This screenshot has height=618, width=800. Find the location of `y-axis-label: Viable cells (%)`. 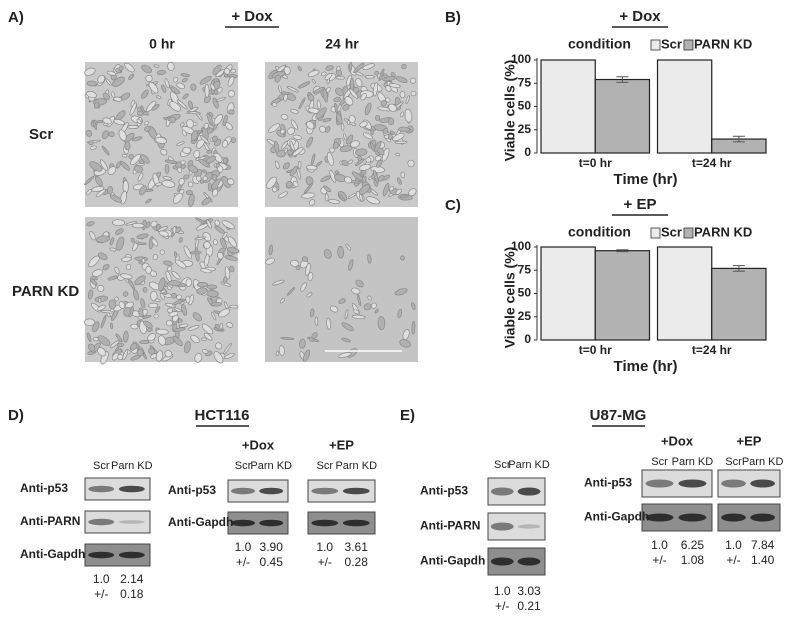

y-axis-label: Viable cells (%) is located at coordinates (510, 111).